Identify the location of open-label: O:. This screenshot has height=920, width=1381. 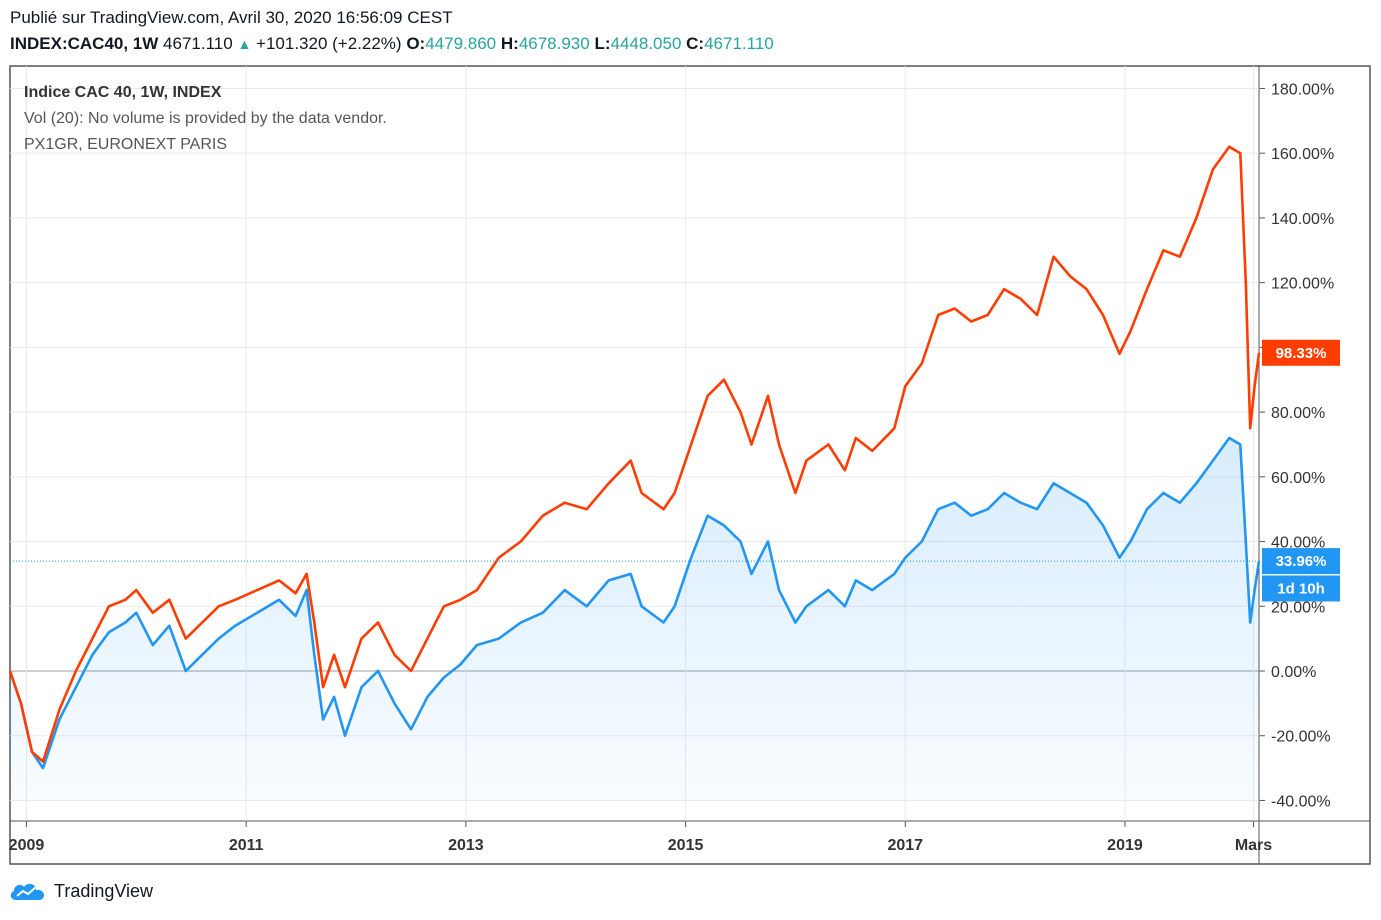
(416, 43).